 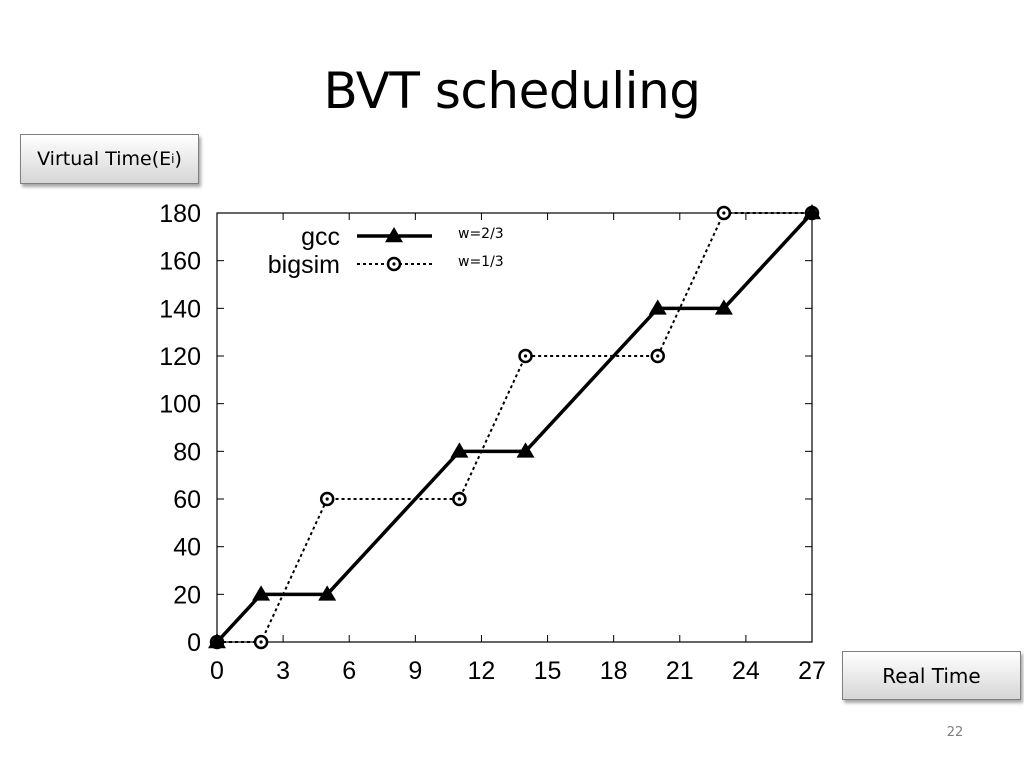 I want to click on legend: gcc w=2/3 bigsim w=1/3, so click(x=386, y=251).